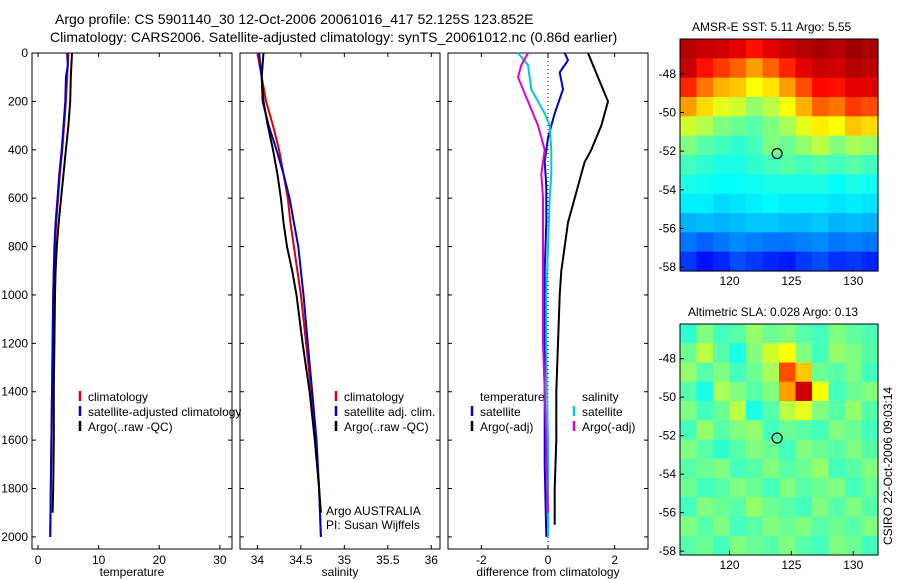 The width and height of the screenshot is (900, 580). What do you see at coordinates (18, 150) in the screenshot?
I see `temperature-y-tick-label: 400` at bounding box center [18, 150].